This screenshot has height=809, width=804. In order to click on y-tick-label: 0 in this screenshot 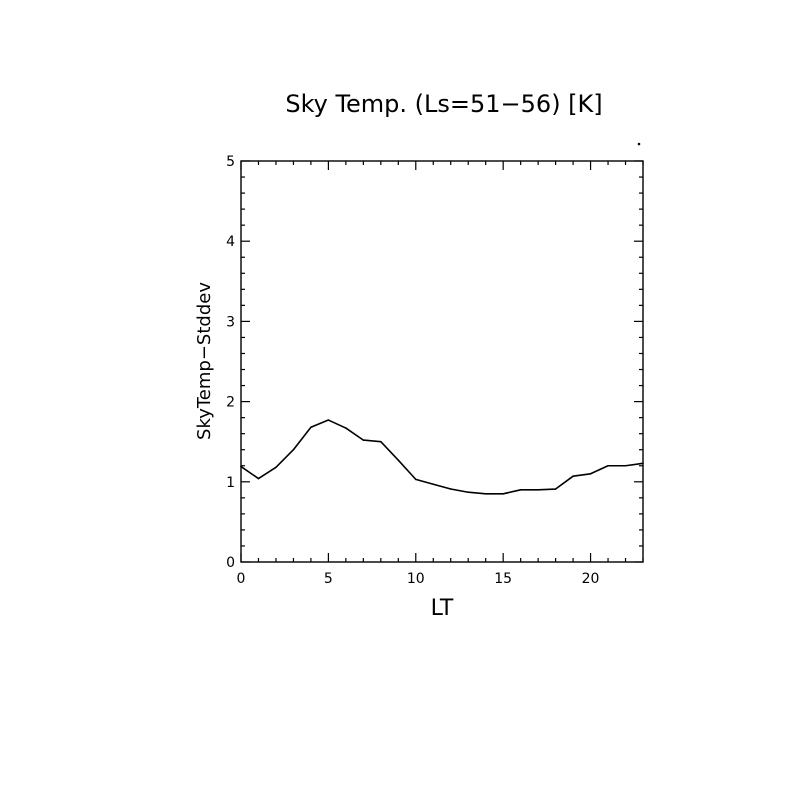, I will do `click(230, 563)`.